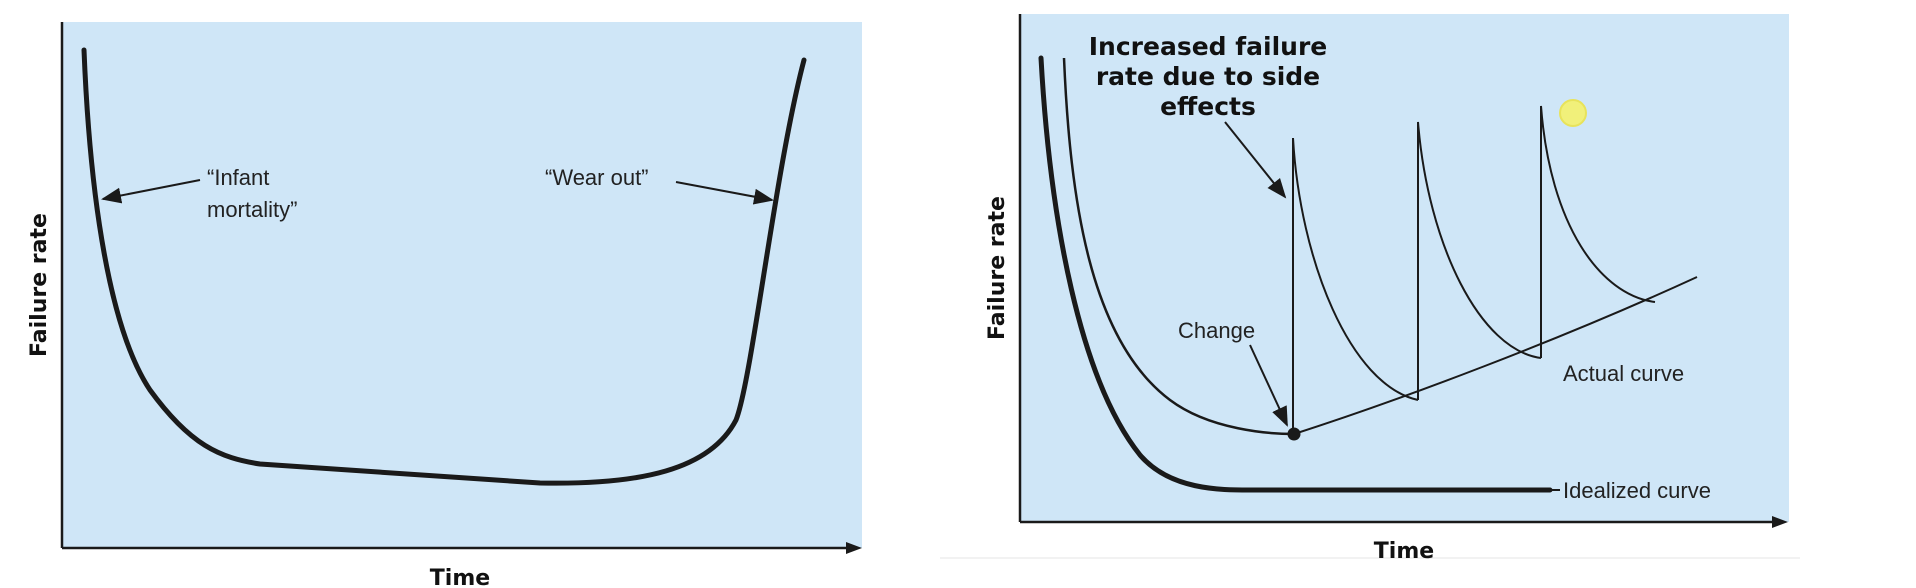 The width and height of the screenshot is (1916, 588). What do you see at coordinates (151, 191) in the screenshot?
I see `infant-mortality-arrow` at bounding box center [151, 191].